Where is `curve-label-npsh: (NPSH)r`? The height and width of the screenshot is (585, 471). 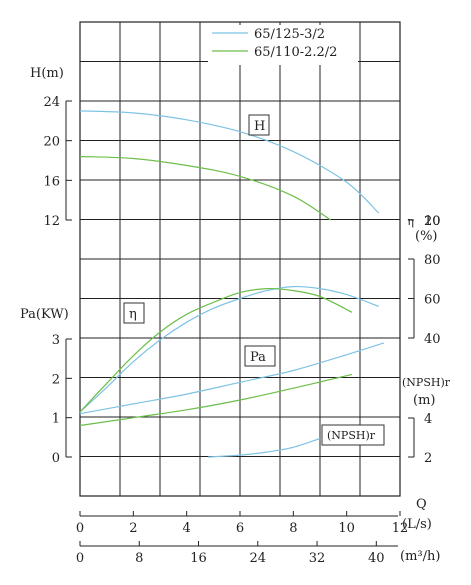 curve-label-npsh: (NPSH)r is located at coordinates (353, 435).